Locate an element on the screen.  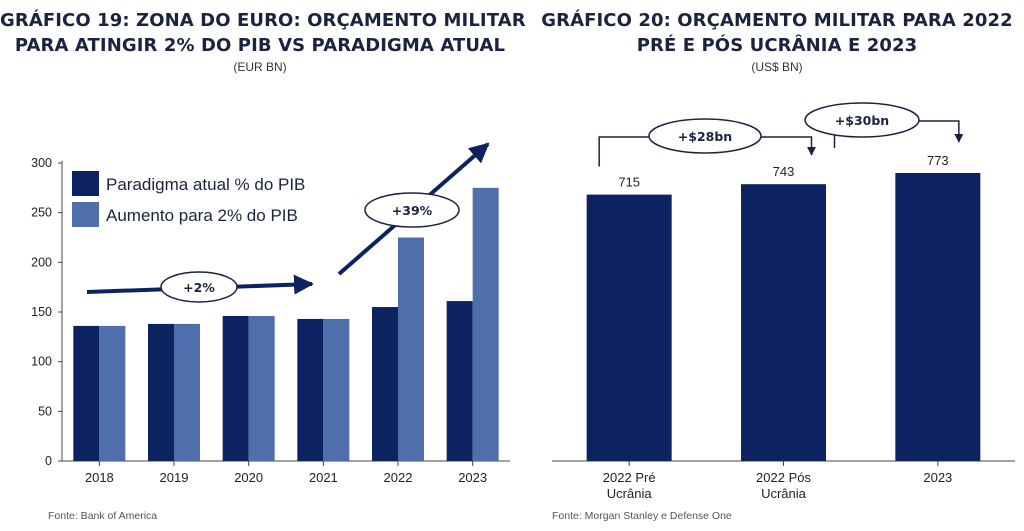
x-tick-label: 2022 Pós is located at coordinates (783, 477).